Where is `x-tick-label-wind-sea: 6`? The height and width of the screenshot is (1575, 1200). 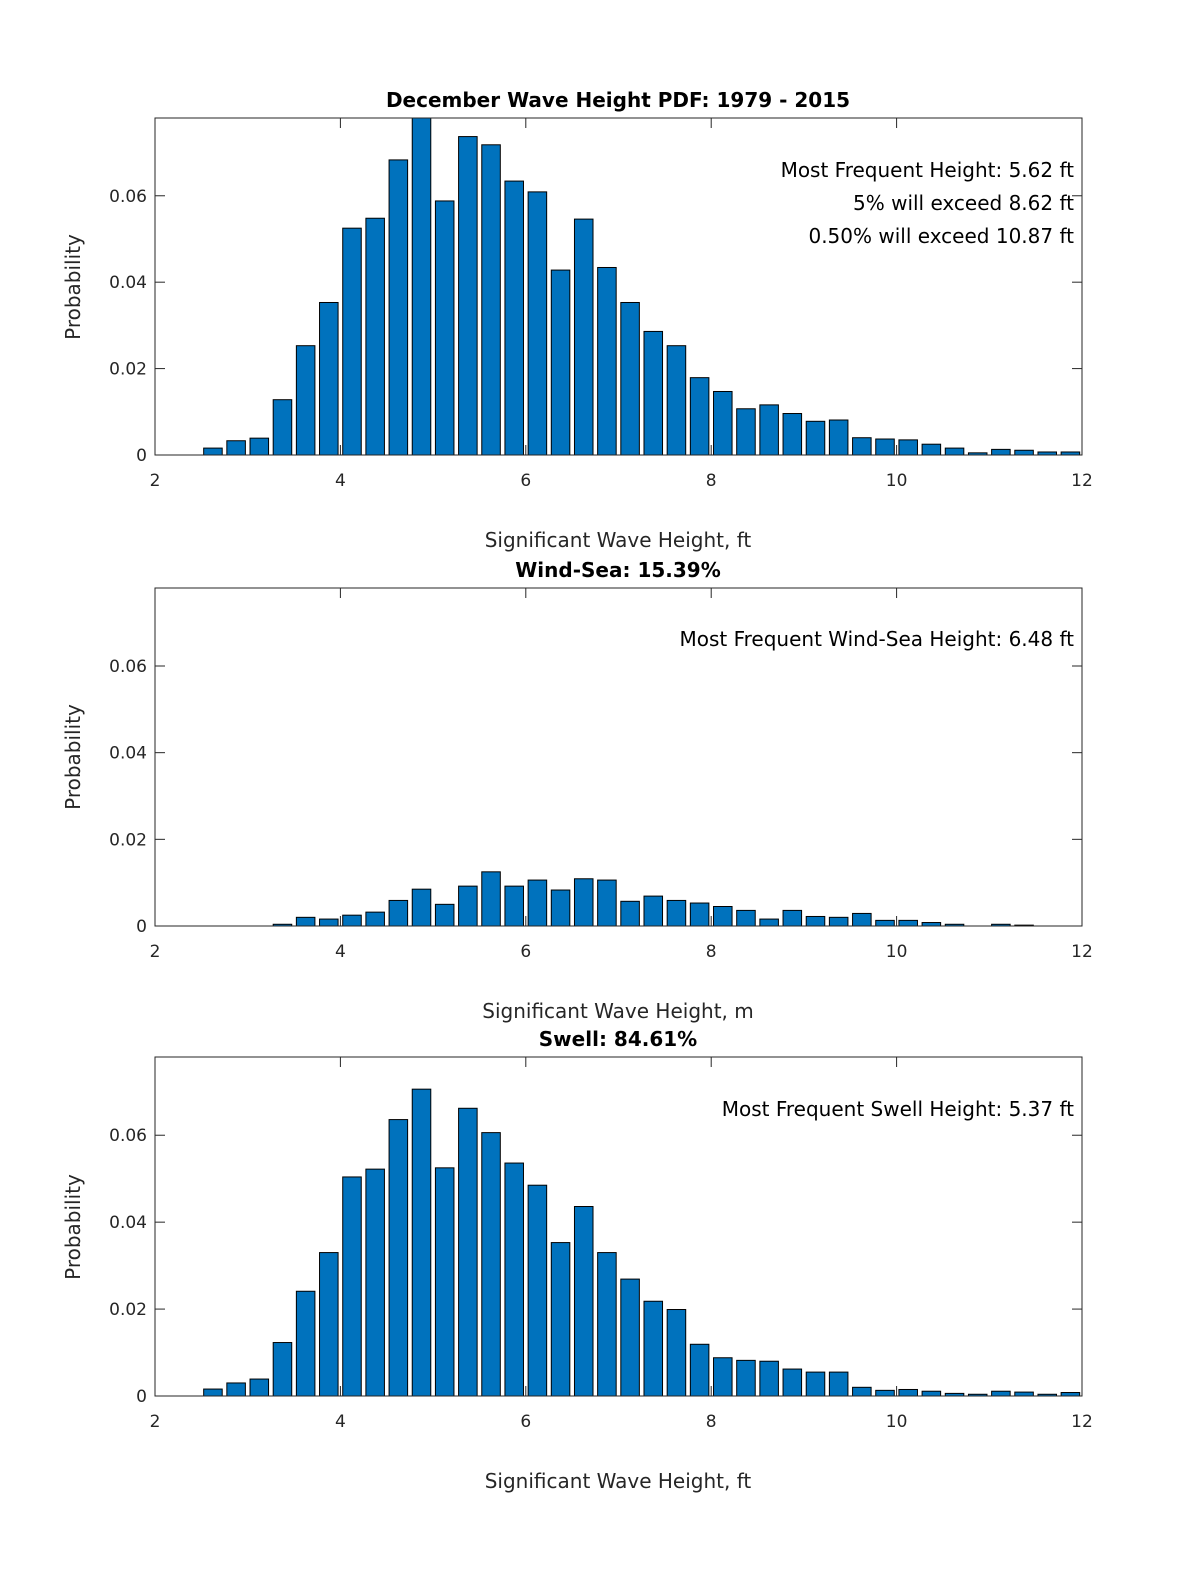
x-tick-label-wind-sea: 6 is located at coordinates (525, 952).